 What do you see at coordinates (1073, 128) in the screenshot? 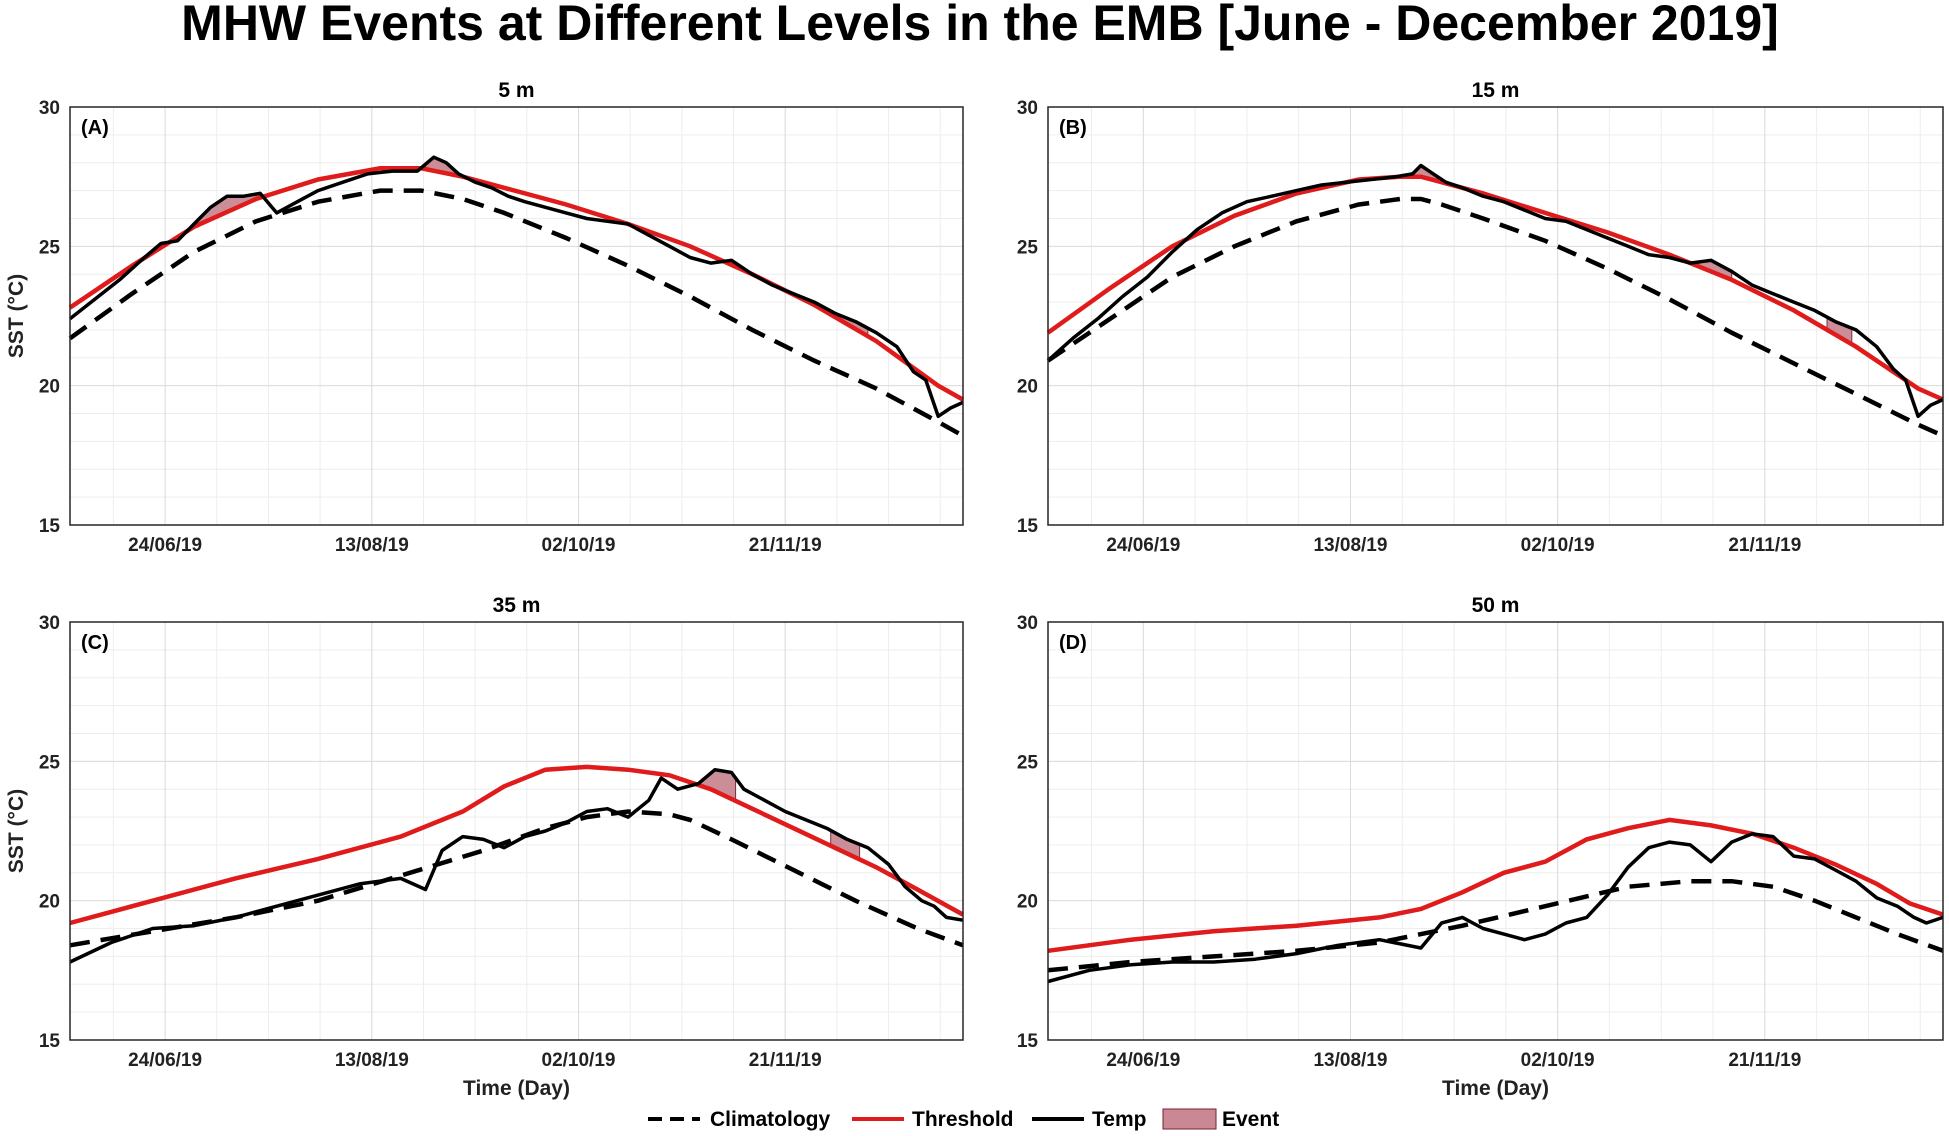
I see `panel-label: (B)` at bounding box center [1073, 128].